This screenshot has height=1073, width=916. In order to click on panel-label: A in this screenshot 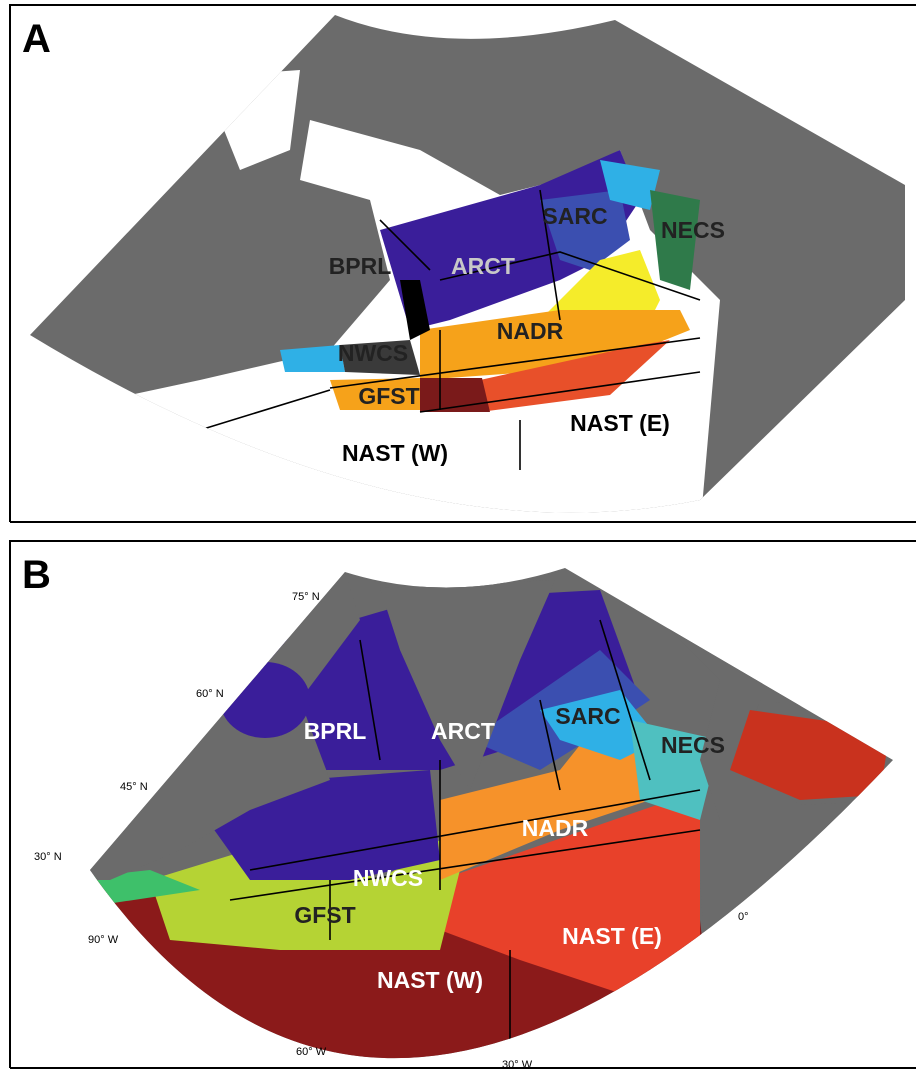, I will do `click(36, 39)`.